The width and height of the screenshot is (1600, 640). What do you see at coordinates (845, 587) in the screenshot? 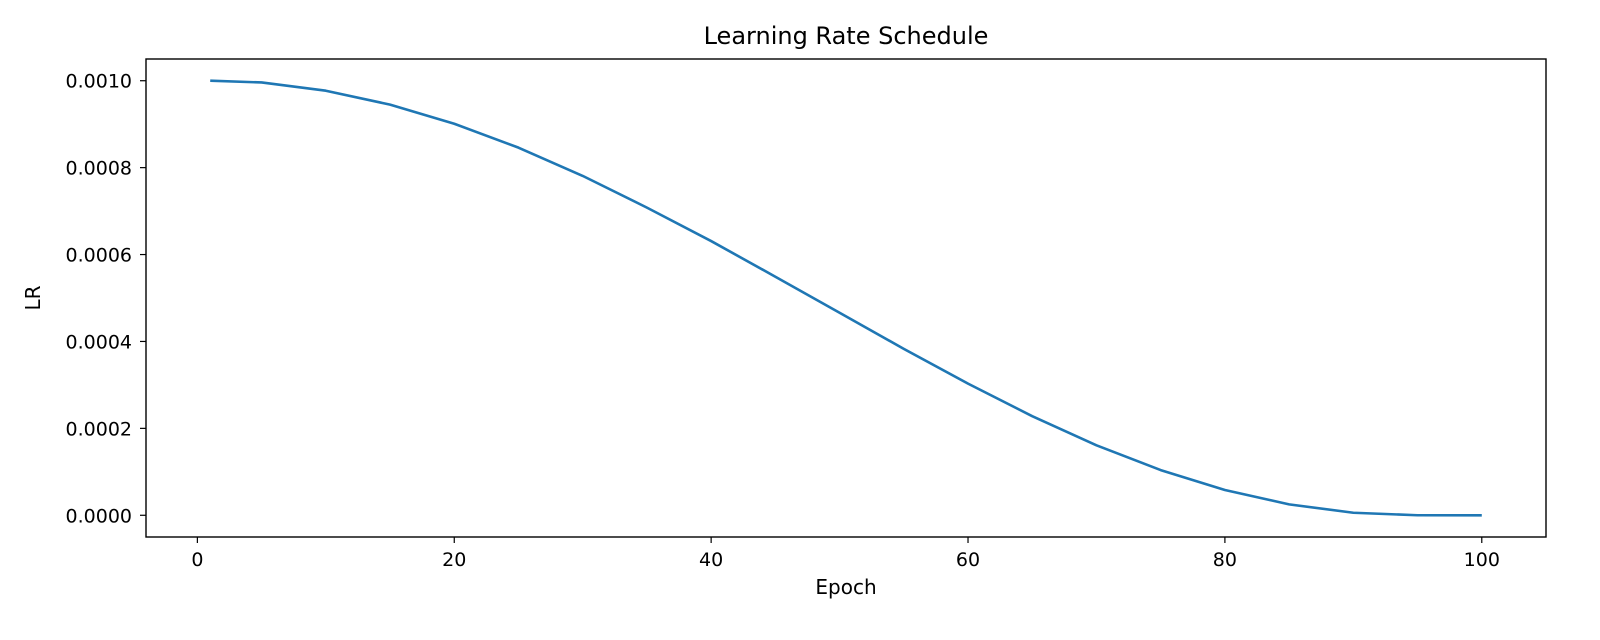
I see `x-axis-label: Epoch` at bounding box center [845, 587].